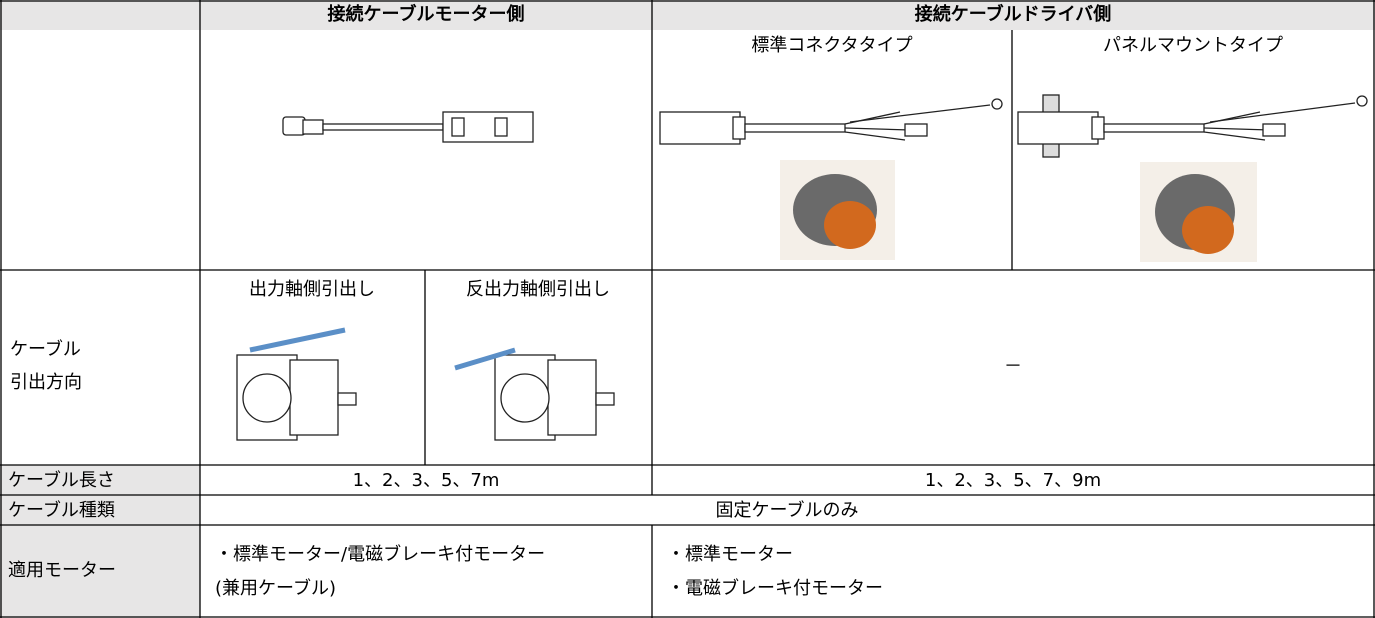 The width and height of the screenshot is (1375, 618). Describe the element at coordinates (538, 289) in the screenshot. I see `cell-text: 反出力軸側引出し` at that location.